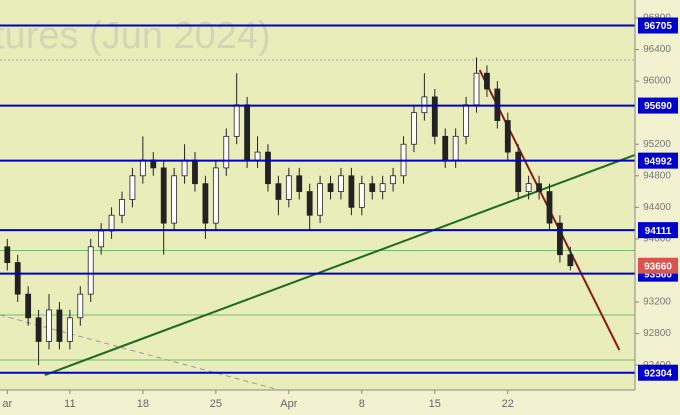  I want to click on x-tick-label: 8, so click(362, 404).